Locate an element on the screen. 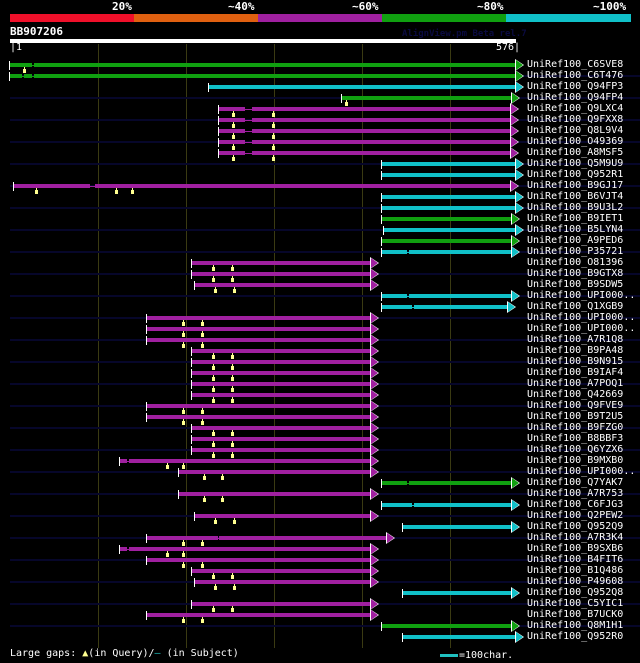 Image resolution: width=640 pixels, height=663 pixels. hit-name-link: UniRef100_A7R753 is located at coordinates (575, 493).